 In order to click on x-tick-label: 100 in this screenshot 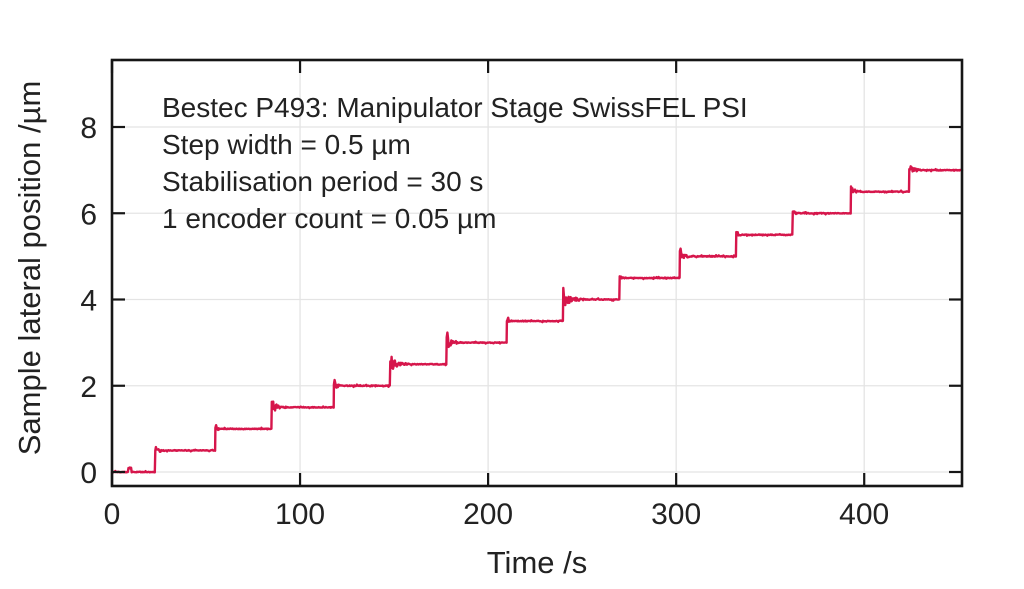, I will do `click(300, 514)`.